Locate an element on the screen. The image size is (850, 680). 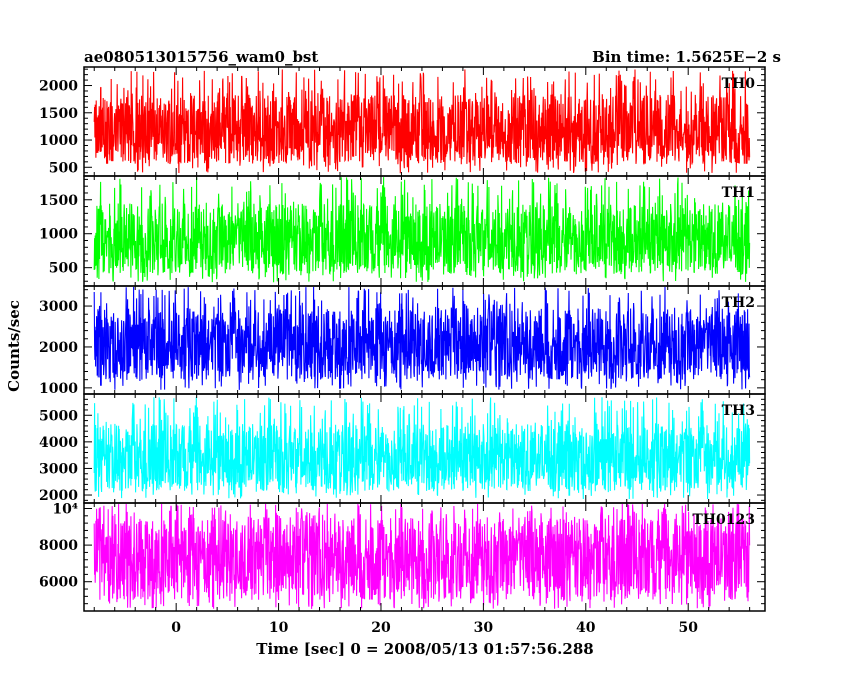
panel-th2: 1000 2000 3000 TH2 is located at coordinates (402, 341).